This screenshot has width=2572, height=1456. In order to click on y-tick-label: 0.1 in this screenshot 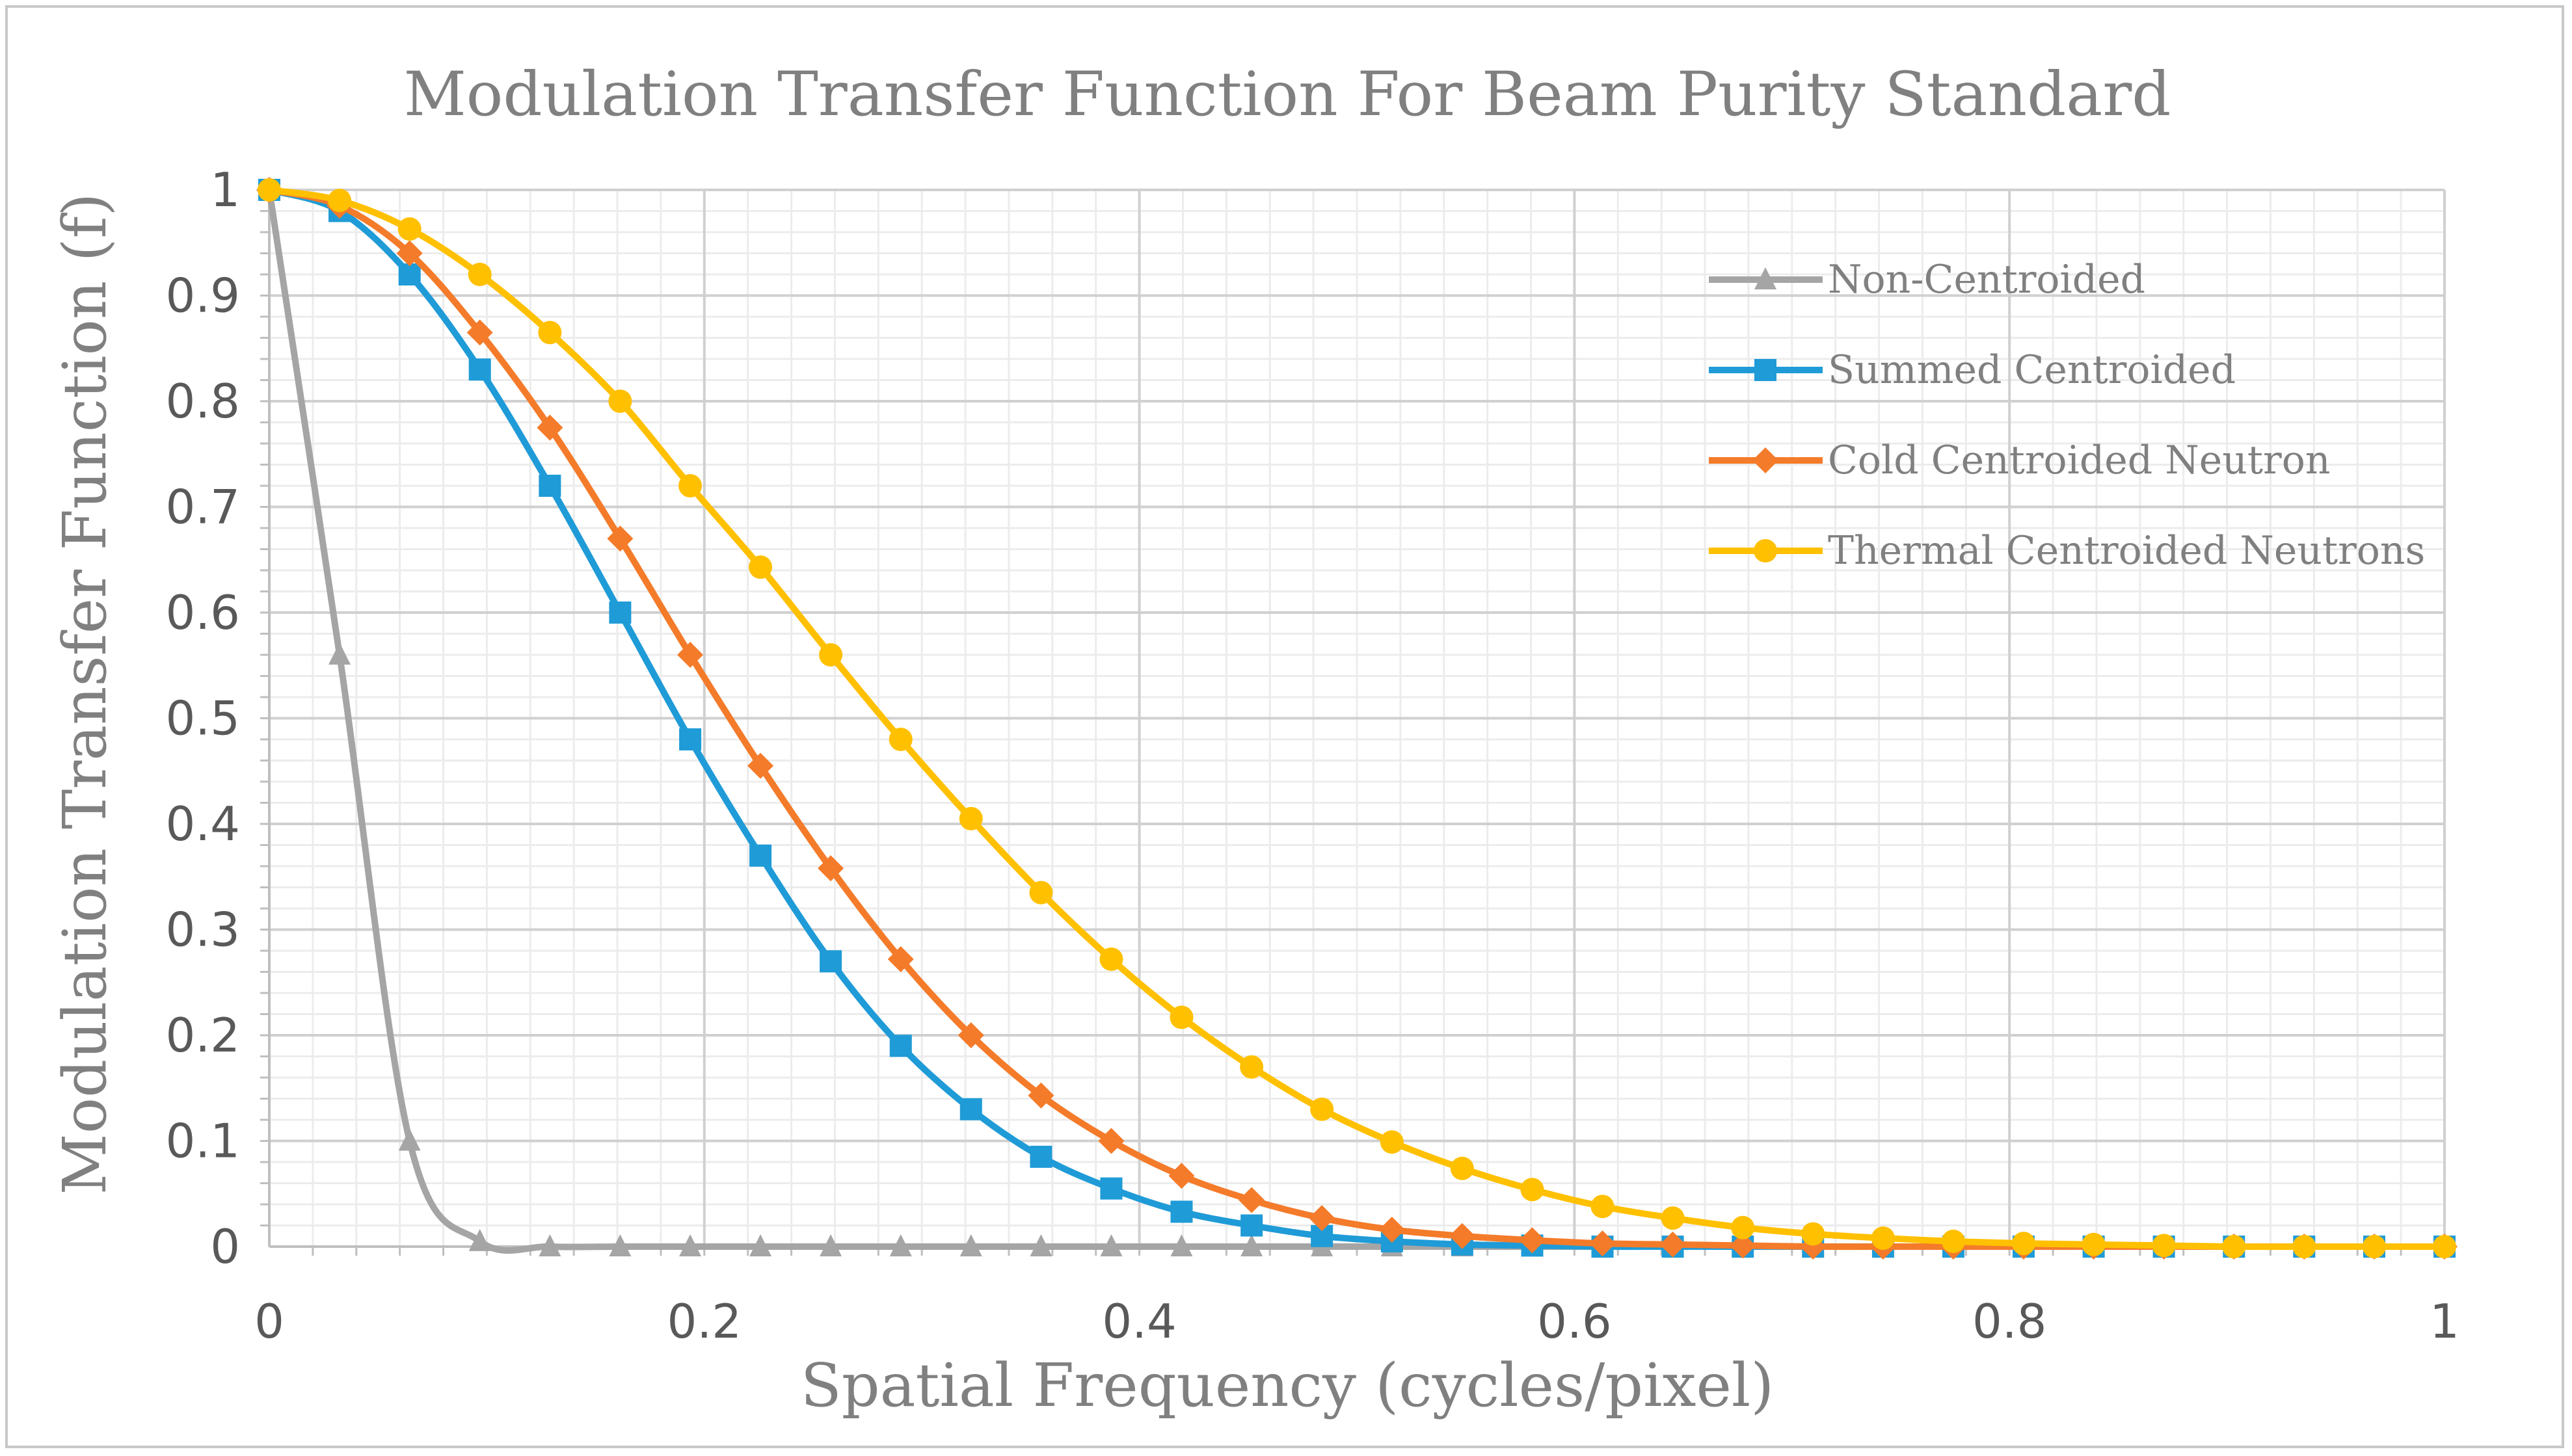, I will do `click(203, 1142)`.